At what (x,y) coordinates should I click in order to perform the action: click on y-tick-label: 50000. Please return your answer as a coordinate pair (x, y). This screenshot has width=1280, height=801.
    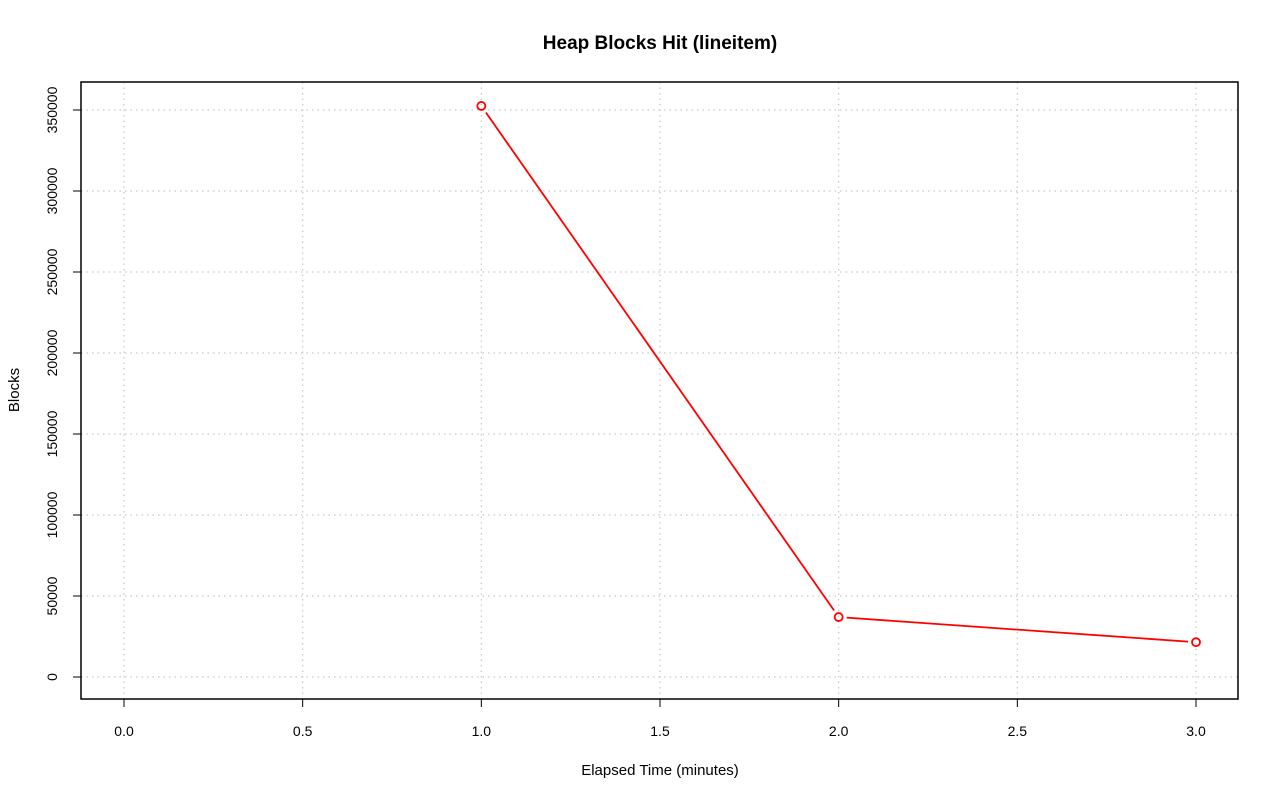
    Looking at the image, I should click on (52, 595).